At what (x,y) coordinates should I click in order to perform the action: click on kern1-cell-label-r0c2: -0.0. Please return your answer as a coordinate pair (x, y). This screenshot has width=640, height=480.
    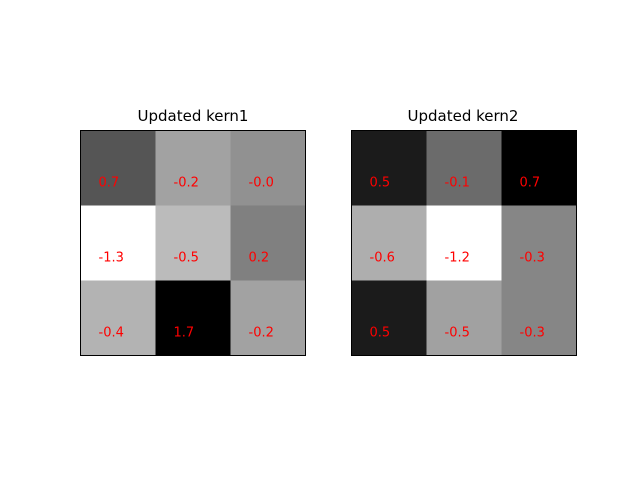
    Looking at the image, I should click on (261, 183).